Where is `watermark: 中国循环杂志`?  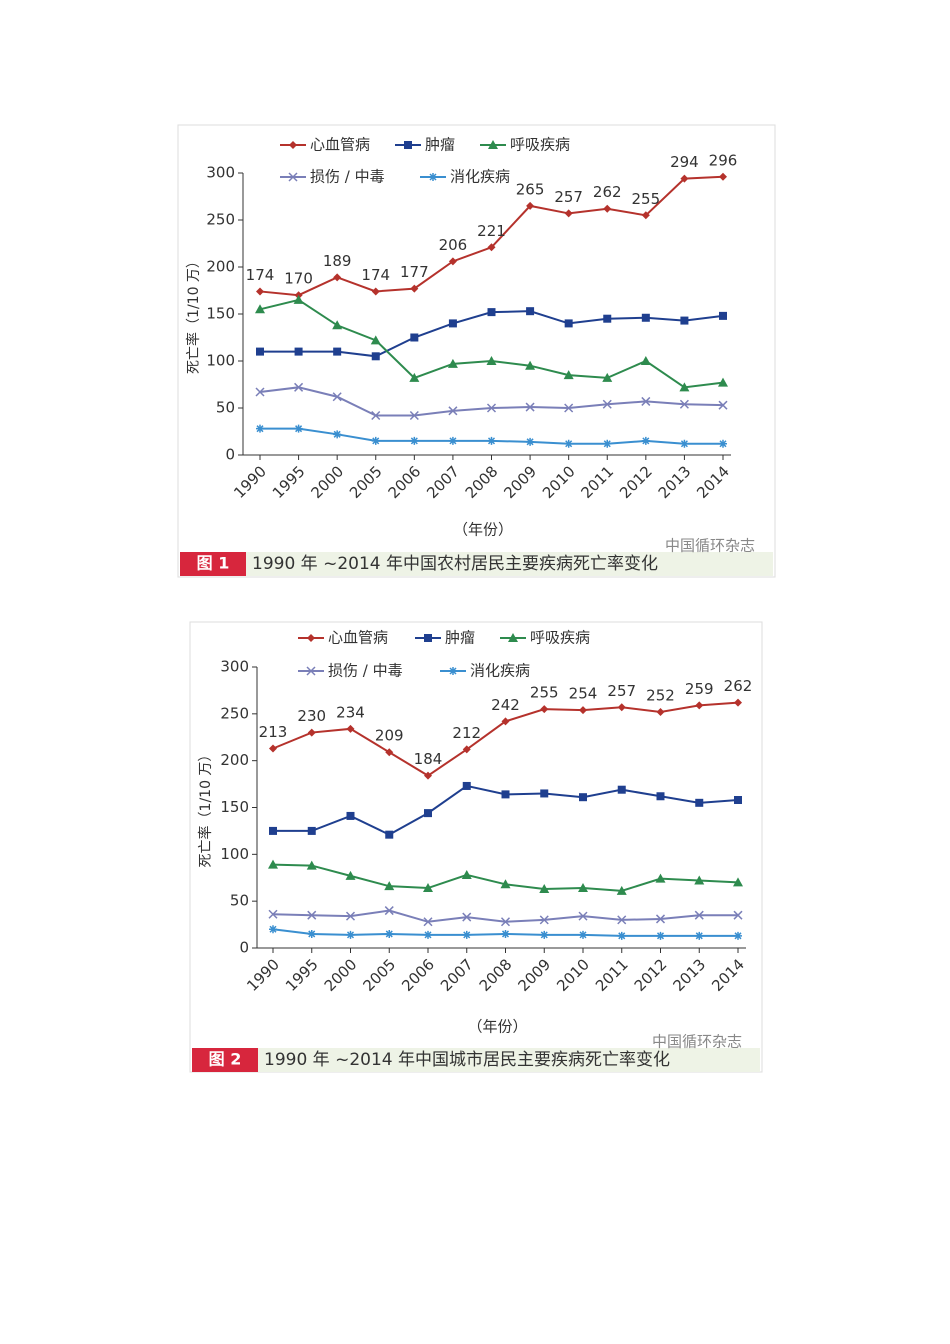 watermark: 中国循环杂志 is located at coordinates (697, 1042).